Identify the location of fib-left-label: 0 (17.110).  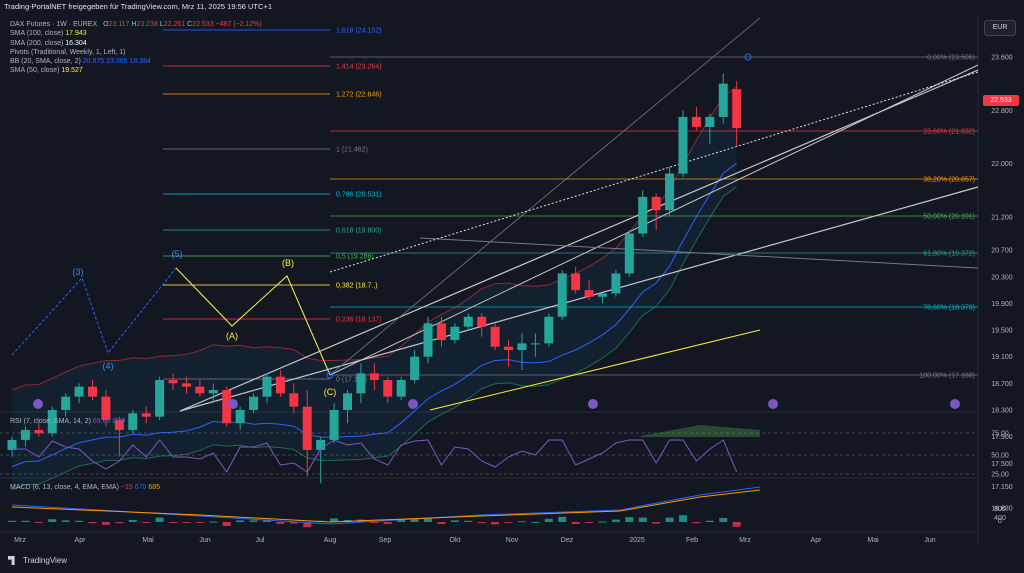
(351, 380).